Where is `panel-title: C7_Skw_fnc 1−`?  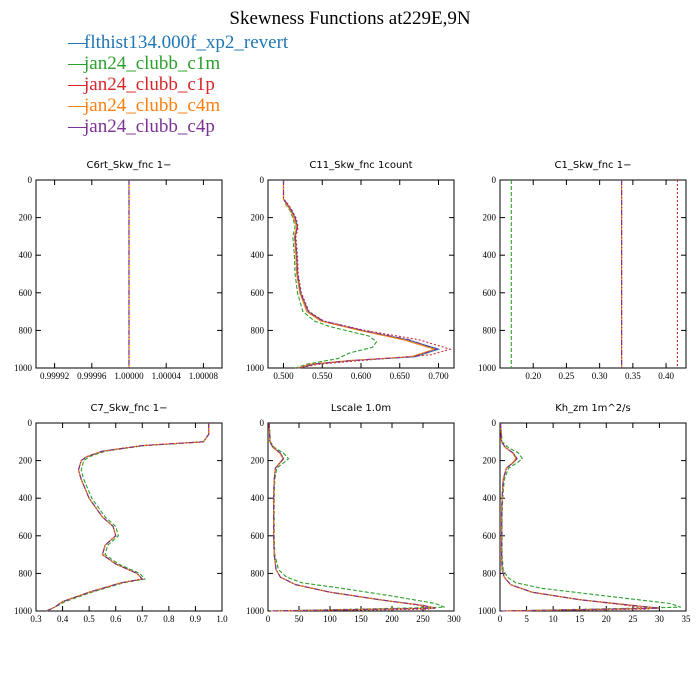 panel-title: C7_Skw_fnc 1− is located at coordinates (129, 408).